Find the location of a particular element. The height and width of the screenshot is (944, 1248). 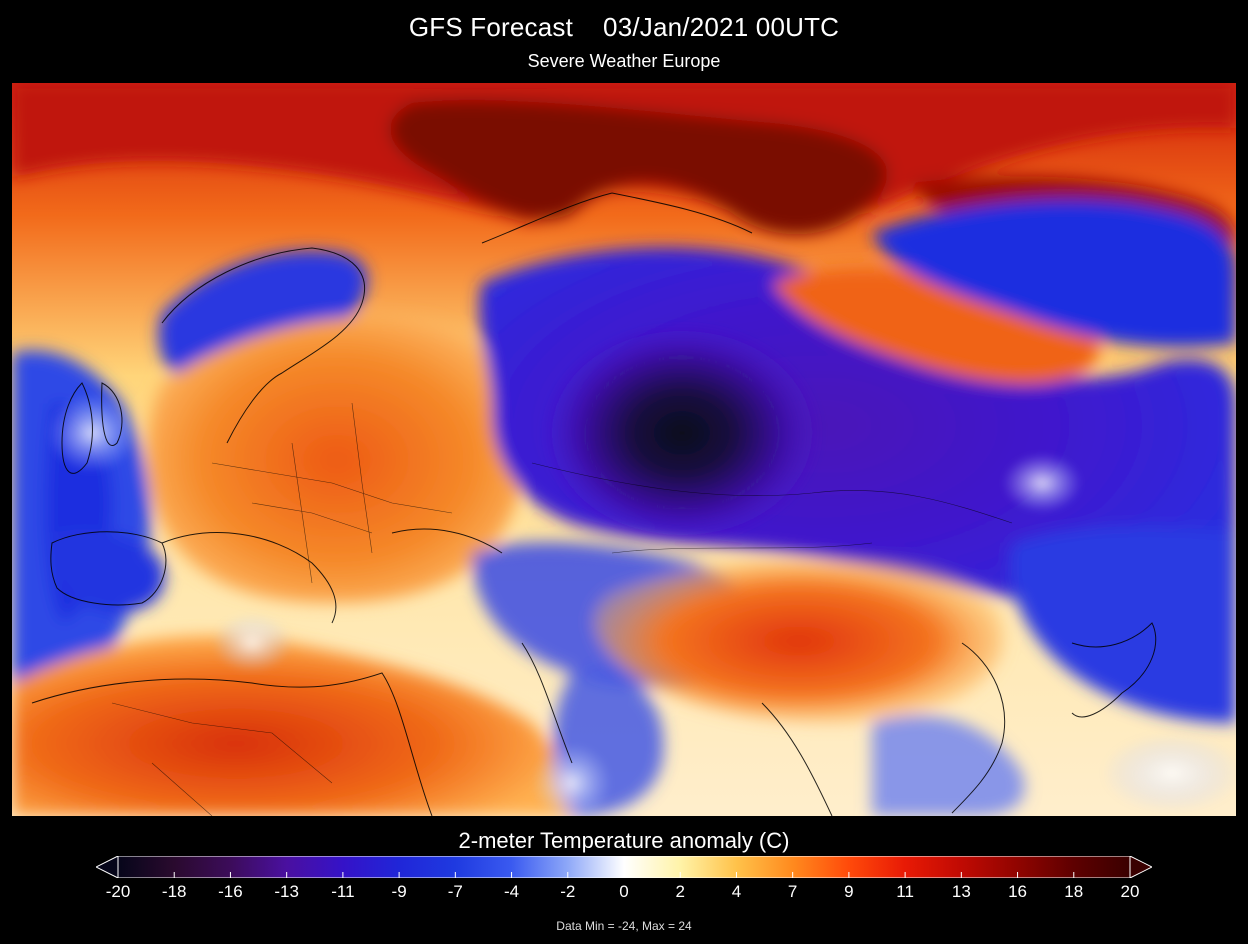

colorbar-tick-label: 16 is located at coordinates (1018, 891).